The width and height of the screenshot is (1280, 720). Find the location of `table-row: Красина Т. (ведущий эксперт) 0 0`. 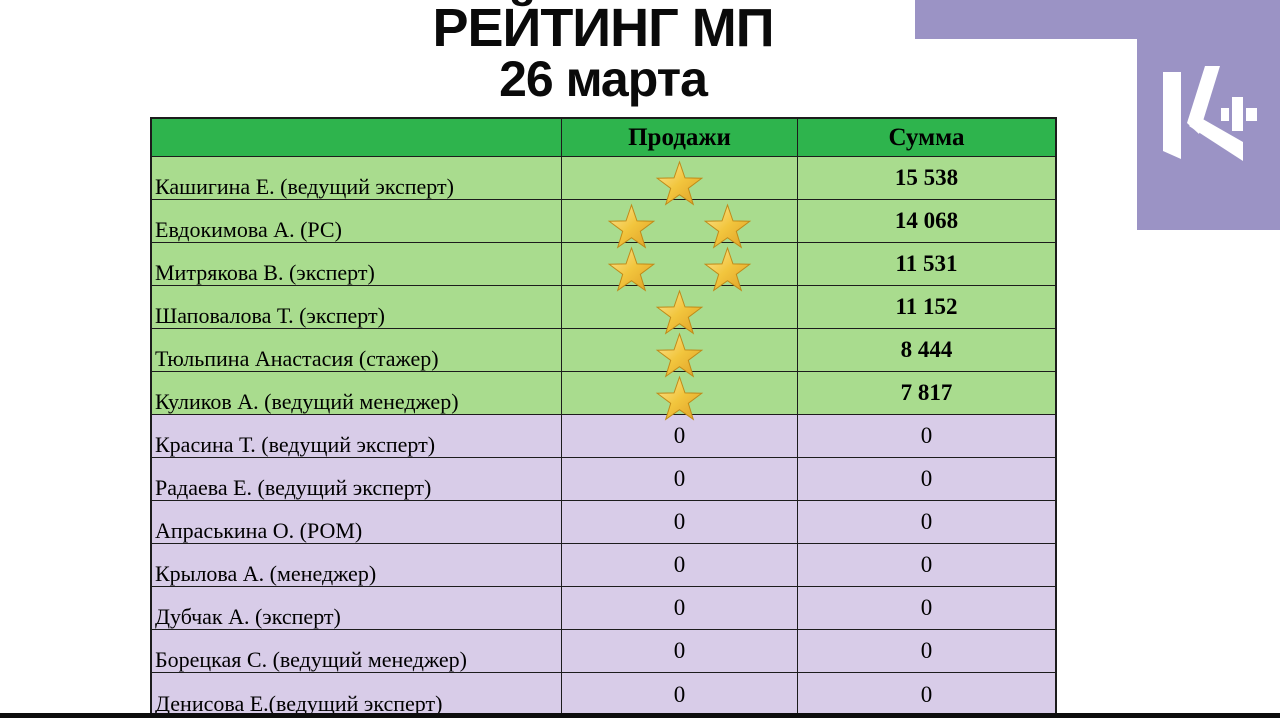

table-row: Красина Т. (ведущий эксперт) 0 0 is located at coordinates (603, 436).